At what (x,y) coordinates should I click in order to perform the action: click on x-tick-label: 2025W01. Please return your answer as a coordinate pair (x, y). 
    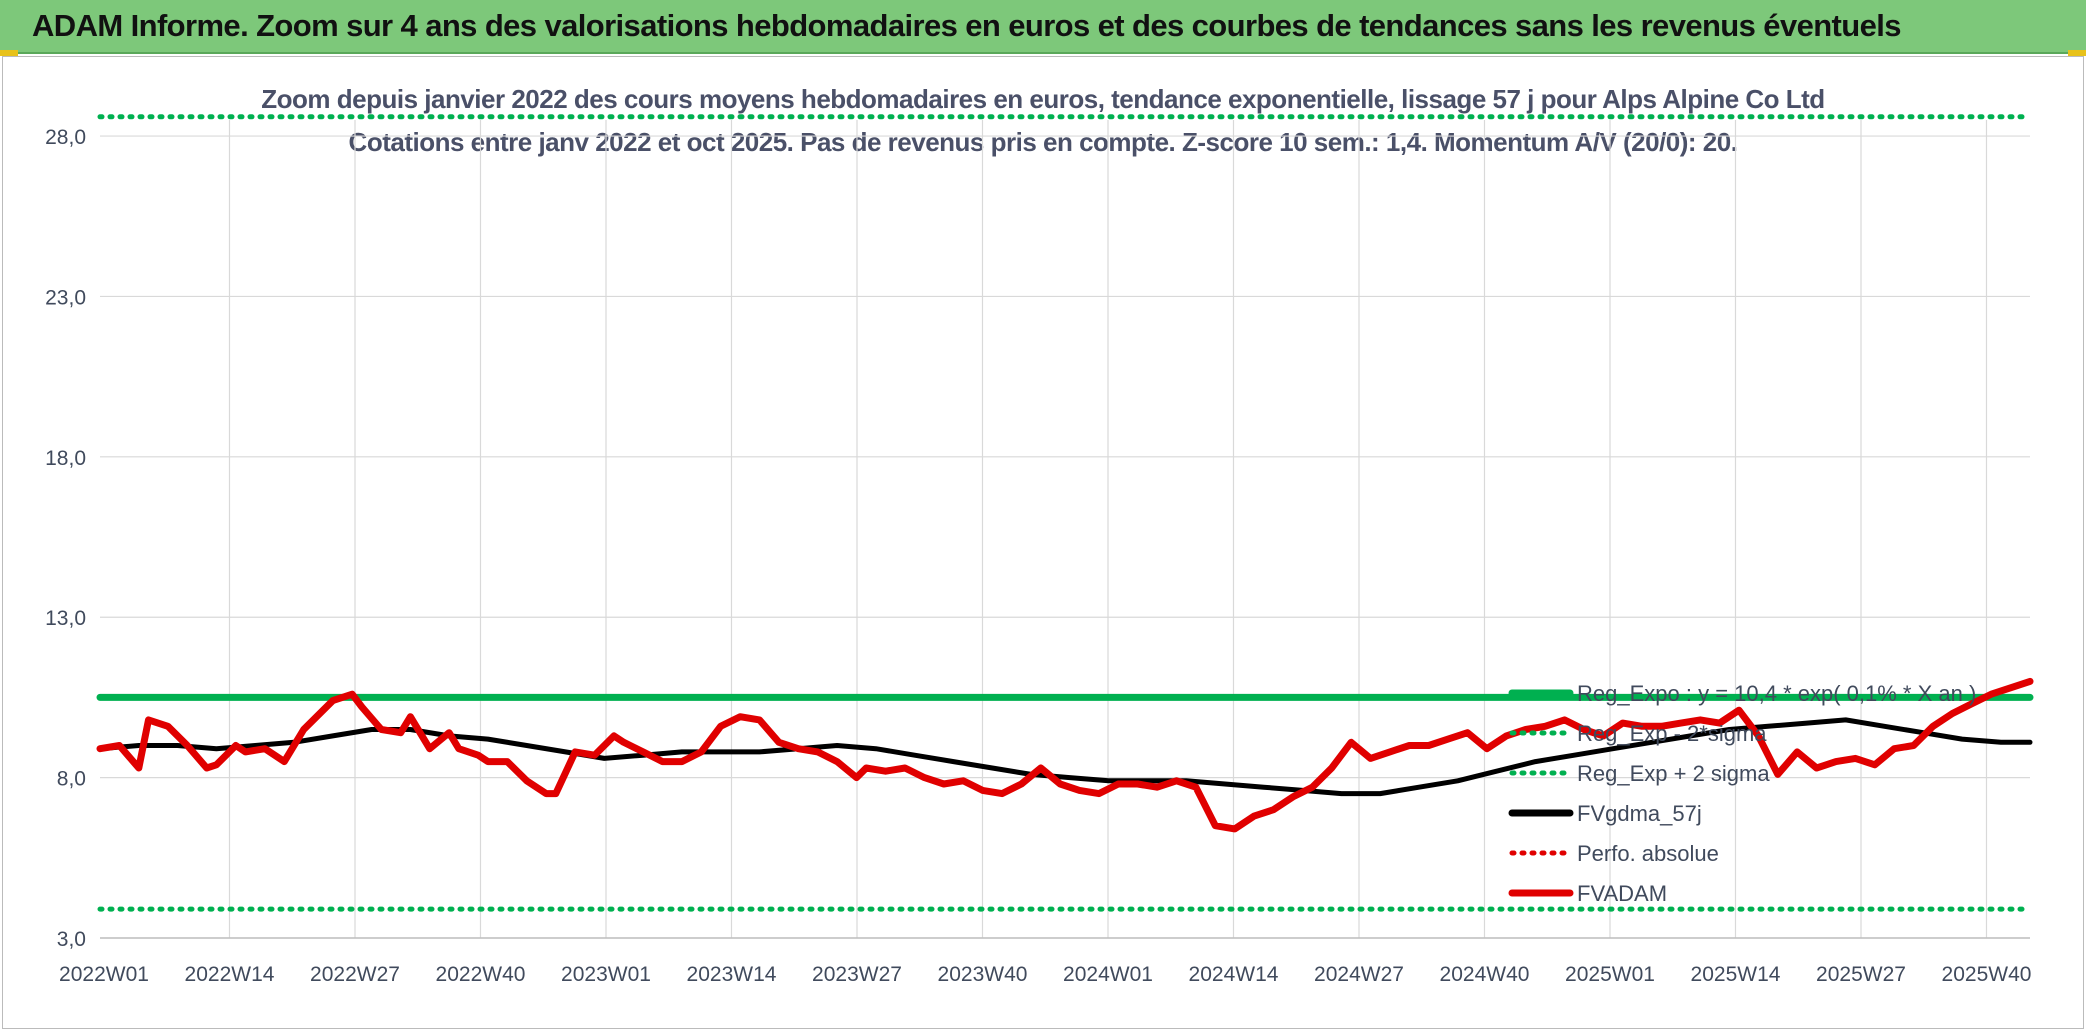
    Looking at the image, I should click on (1610, 974).